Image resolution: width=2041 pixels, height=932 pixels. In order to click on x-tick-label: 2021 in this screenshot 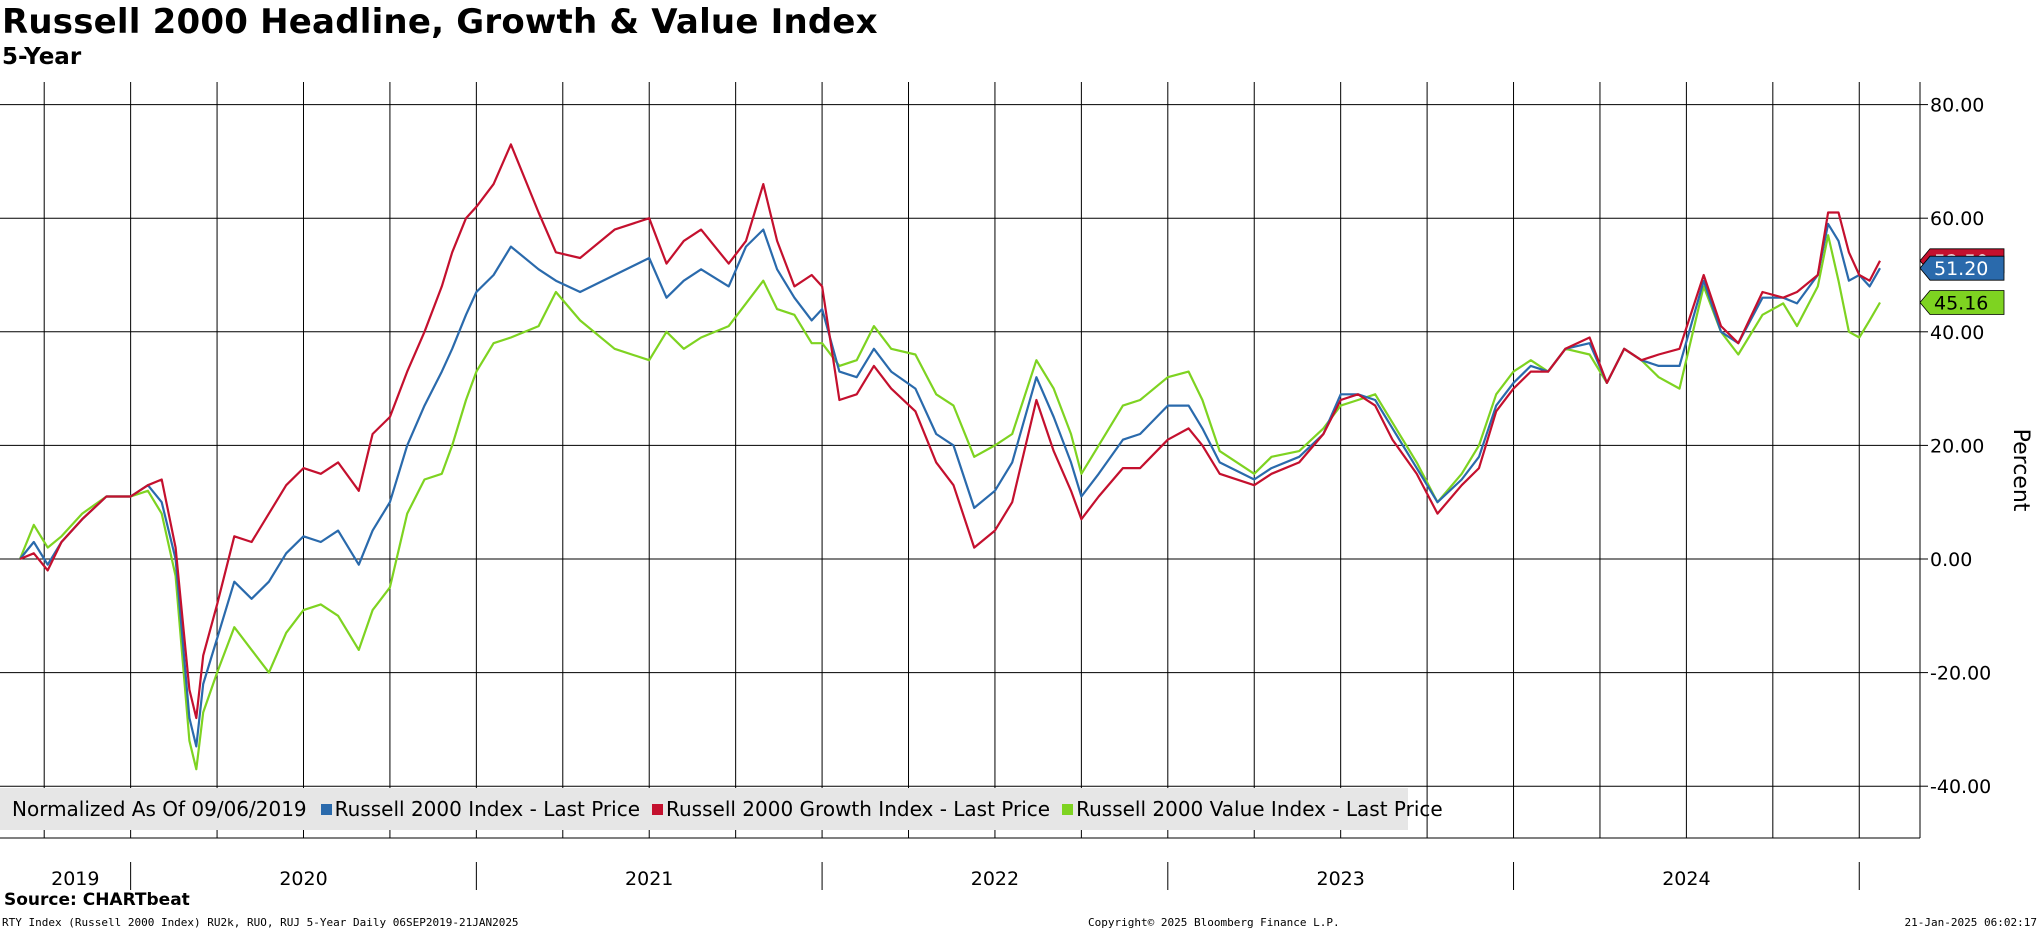, I will do `click(649, 879)`.